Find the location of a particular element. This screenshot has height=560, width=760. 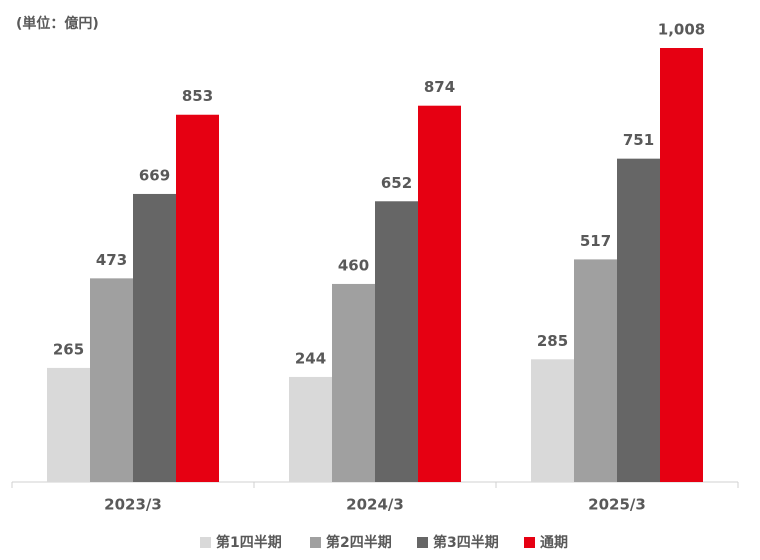

unit-label: (単位：億円) is located at coordinates (57, 23).